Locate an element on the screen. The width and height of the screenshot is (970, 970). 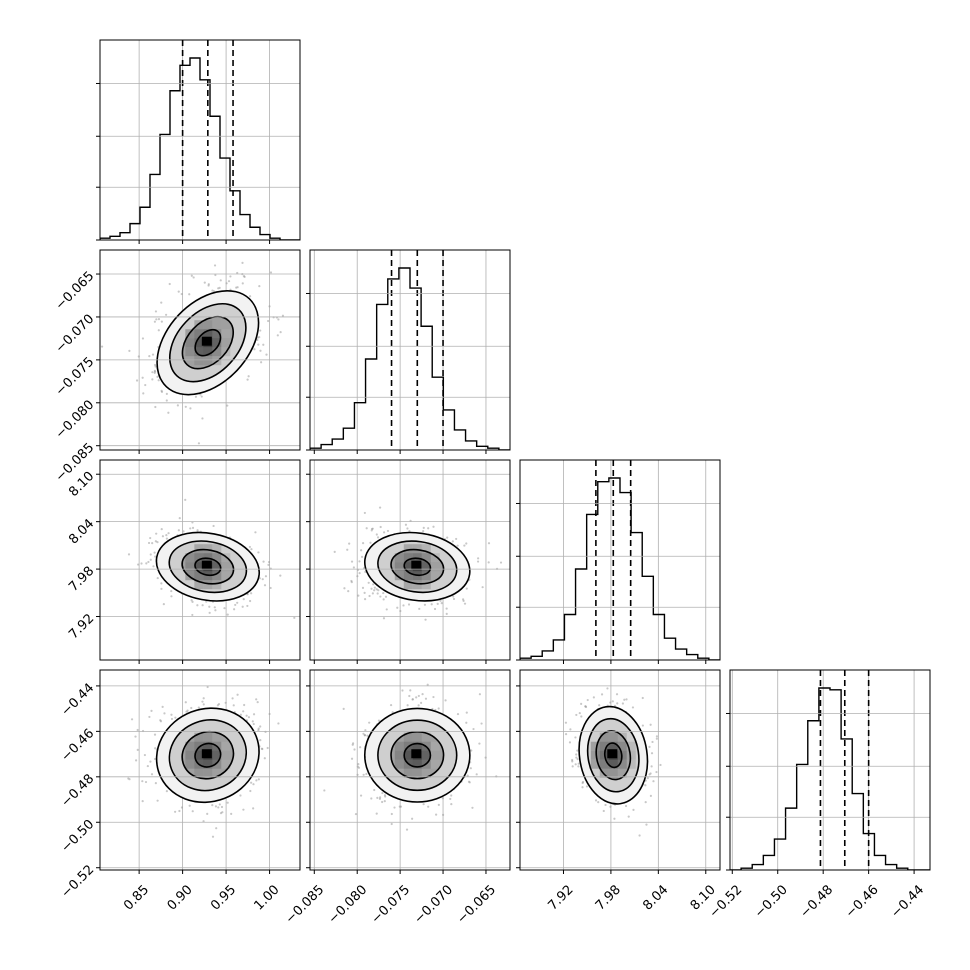
ytick-label-3-4: −0.44 is located at coordinates (78, 700).